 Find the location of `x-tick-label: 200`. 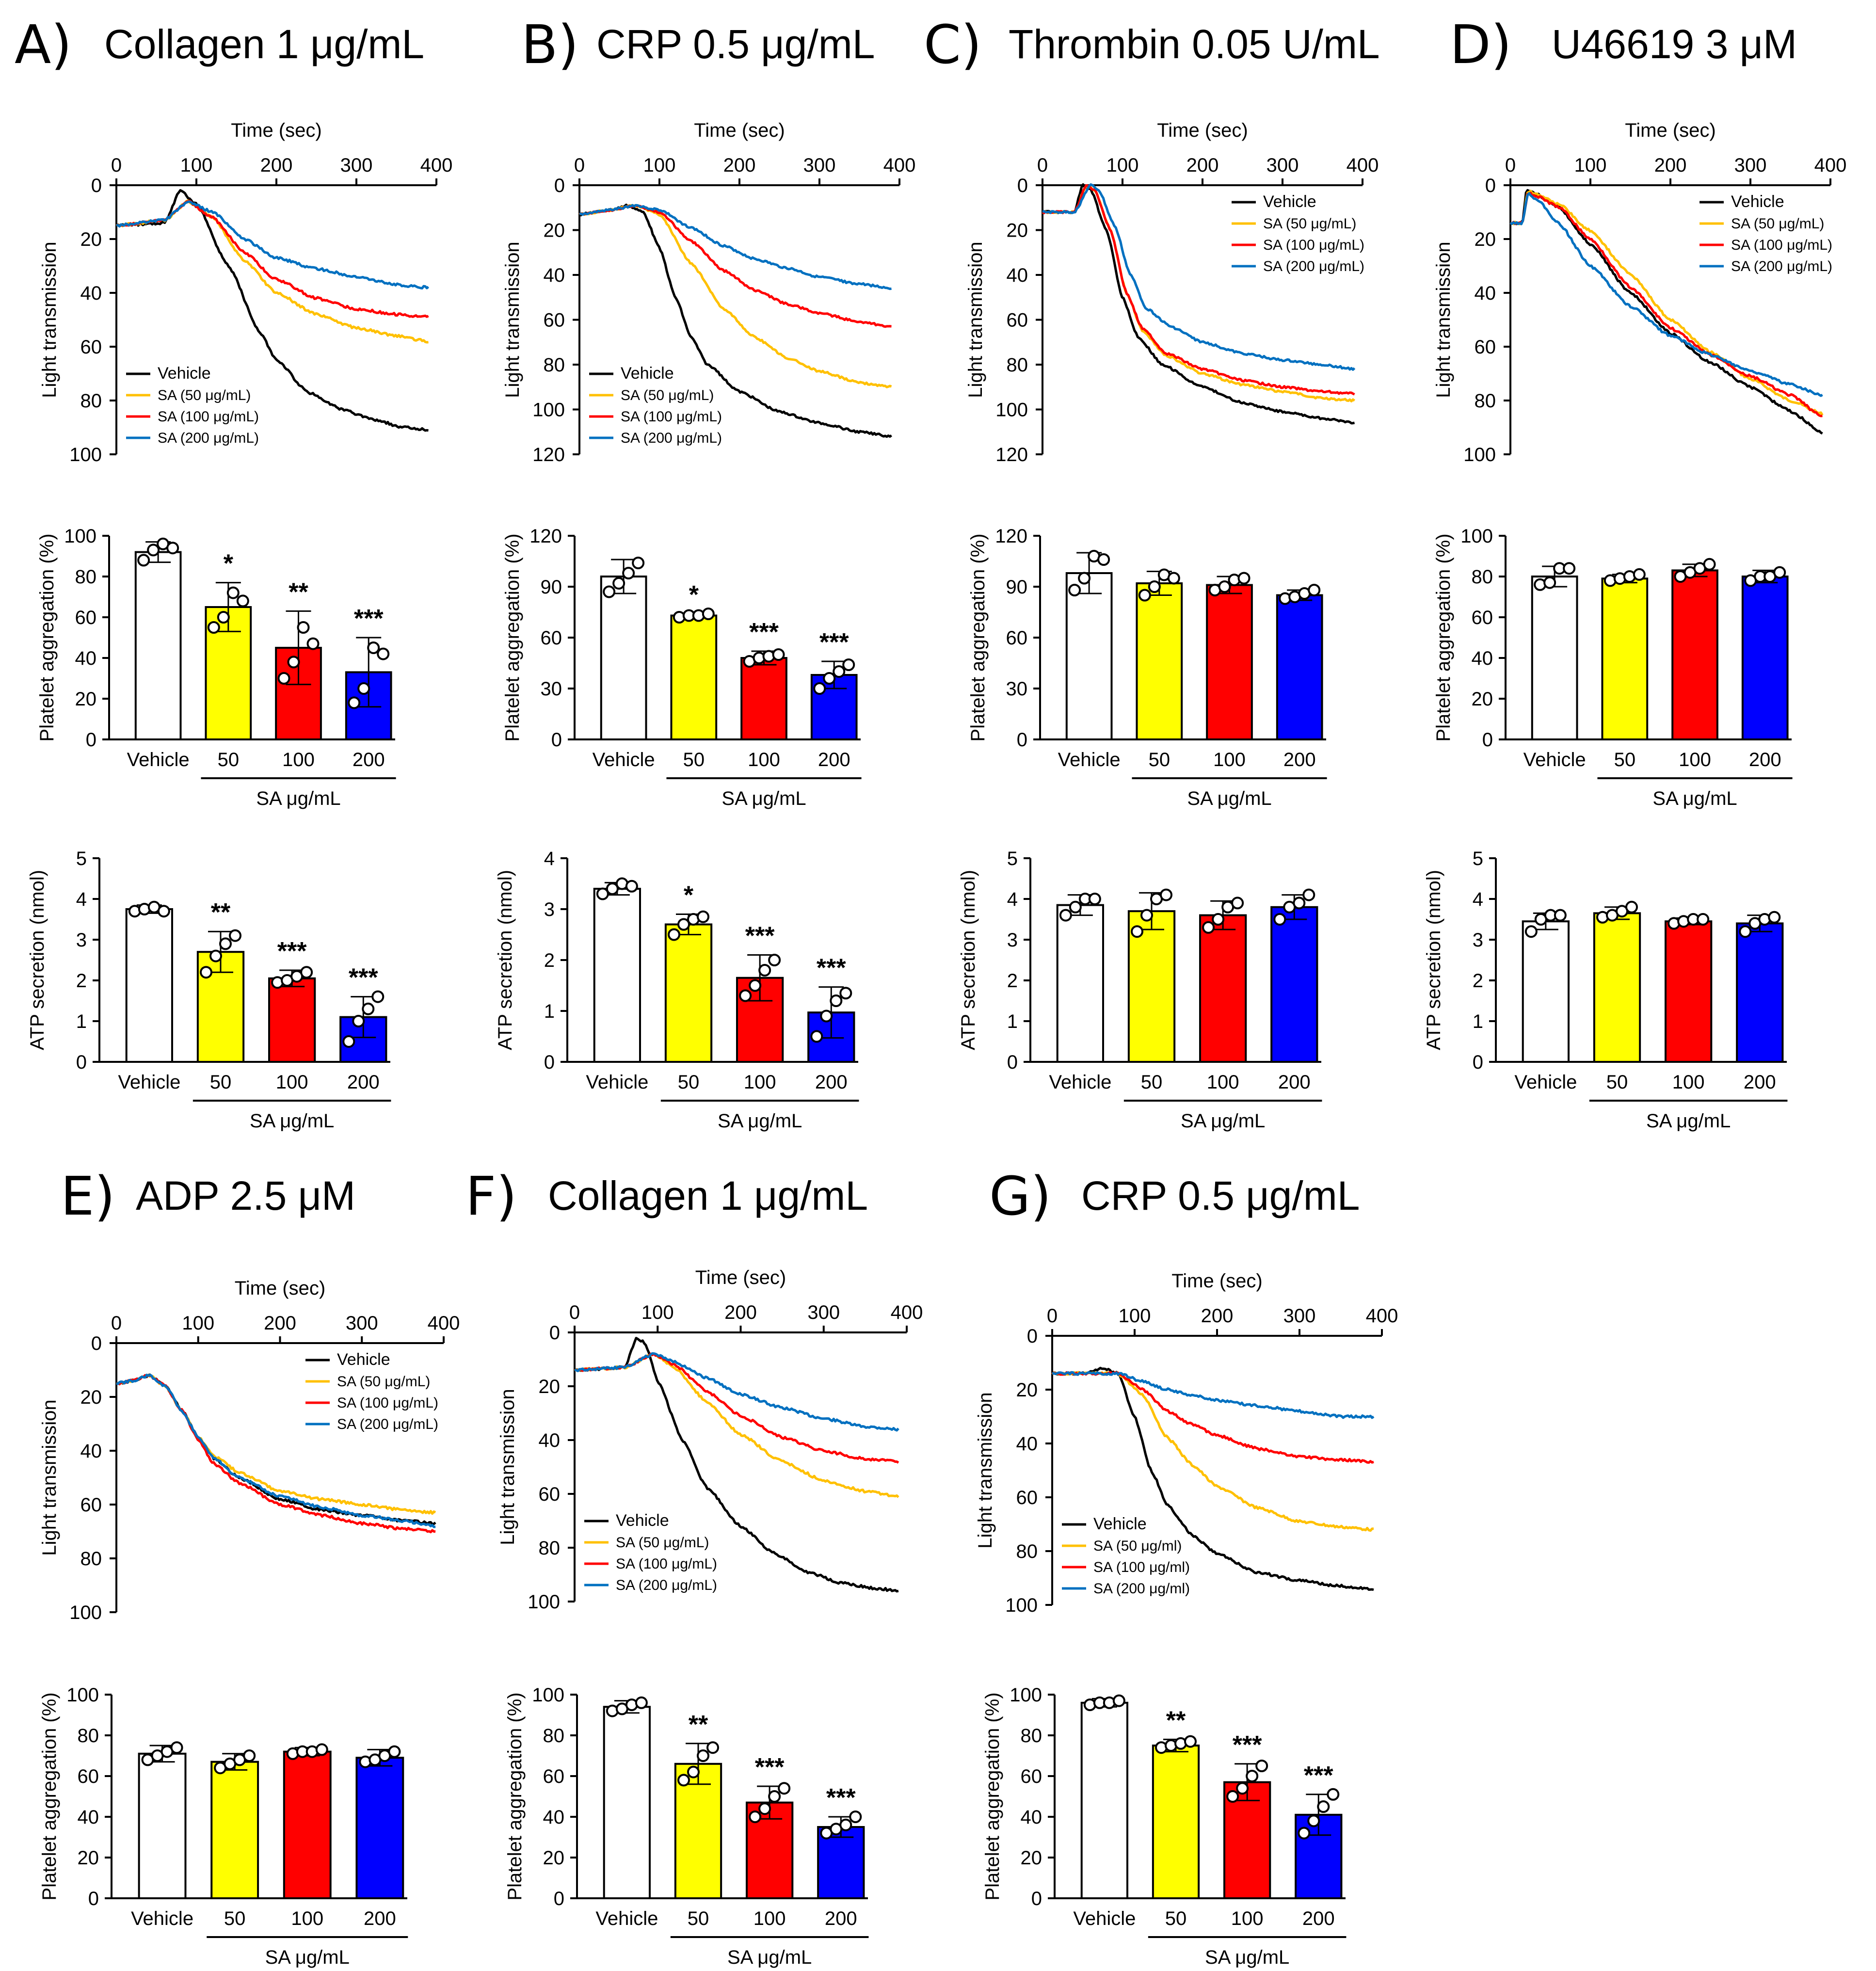

x-tick-label: 200 is located at coordinates (1670, 165).